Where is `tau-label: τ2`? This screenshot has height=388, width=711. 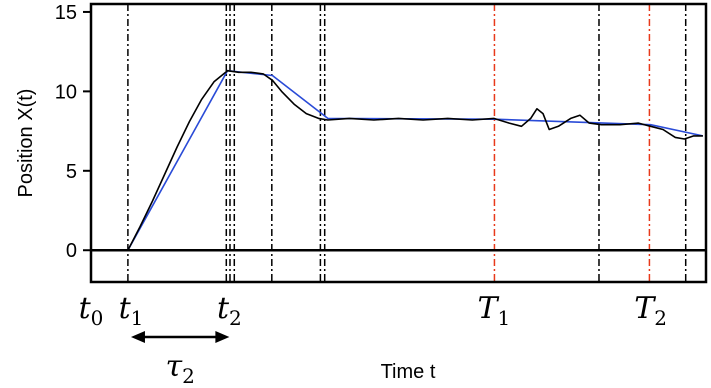
tau-label: τ2 is located at coordinates (180, 368).